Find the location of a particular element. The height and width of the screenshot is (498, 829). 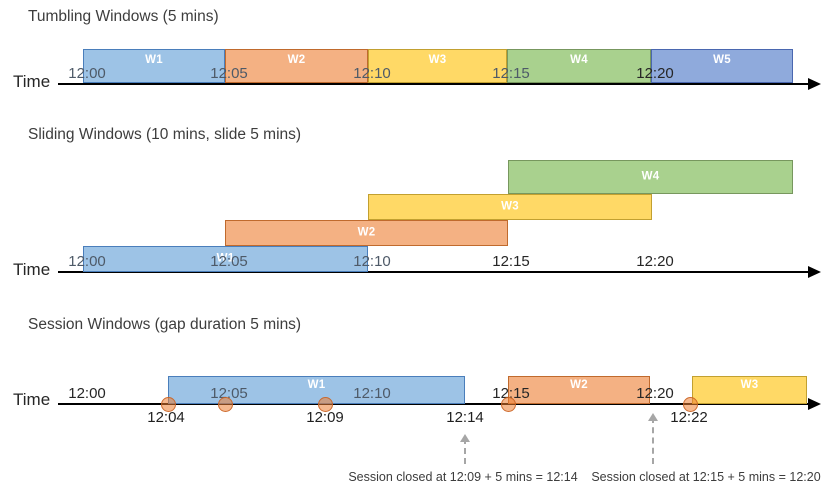

session-close-annotation: Session closed at 12:09 + 5 mins = 12:14 is located at coordinates (463, 477).